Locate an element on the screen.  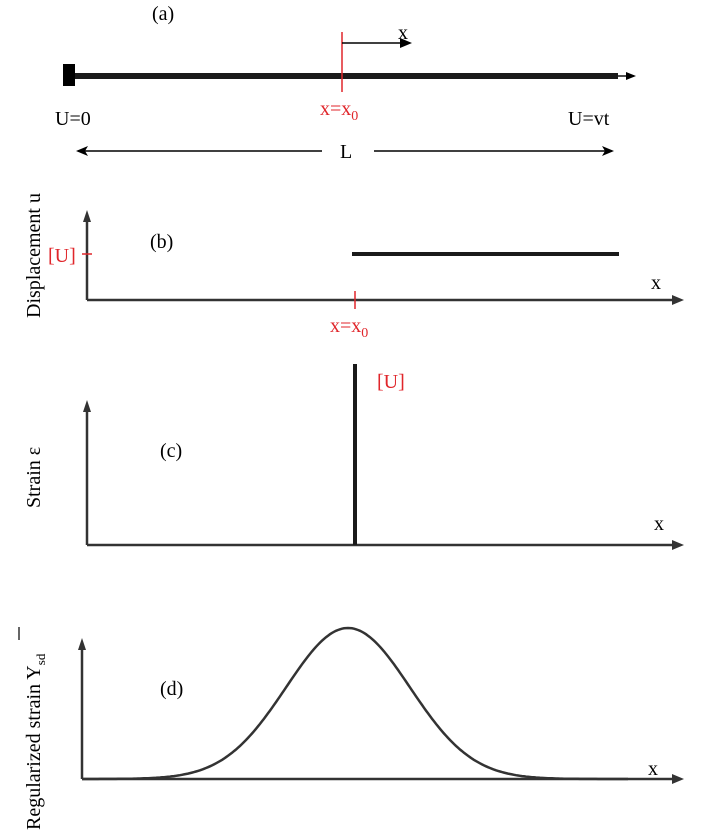
panel-b-ylabel: Displacement u is located at coordinates (34, 255).